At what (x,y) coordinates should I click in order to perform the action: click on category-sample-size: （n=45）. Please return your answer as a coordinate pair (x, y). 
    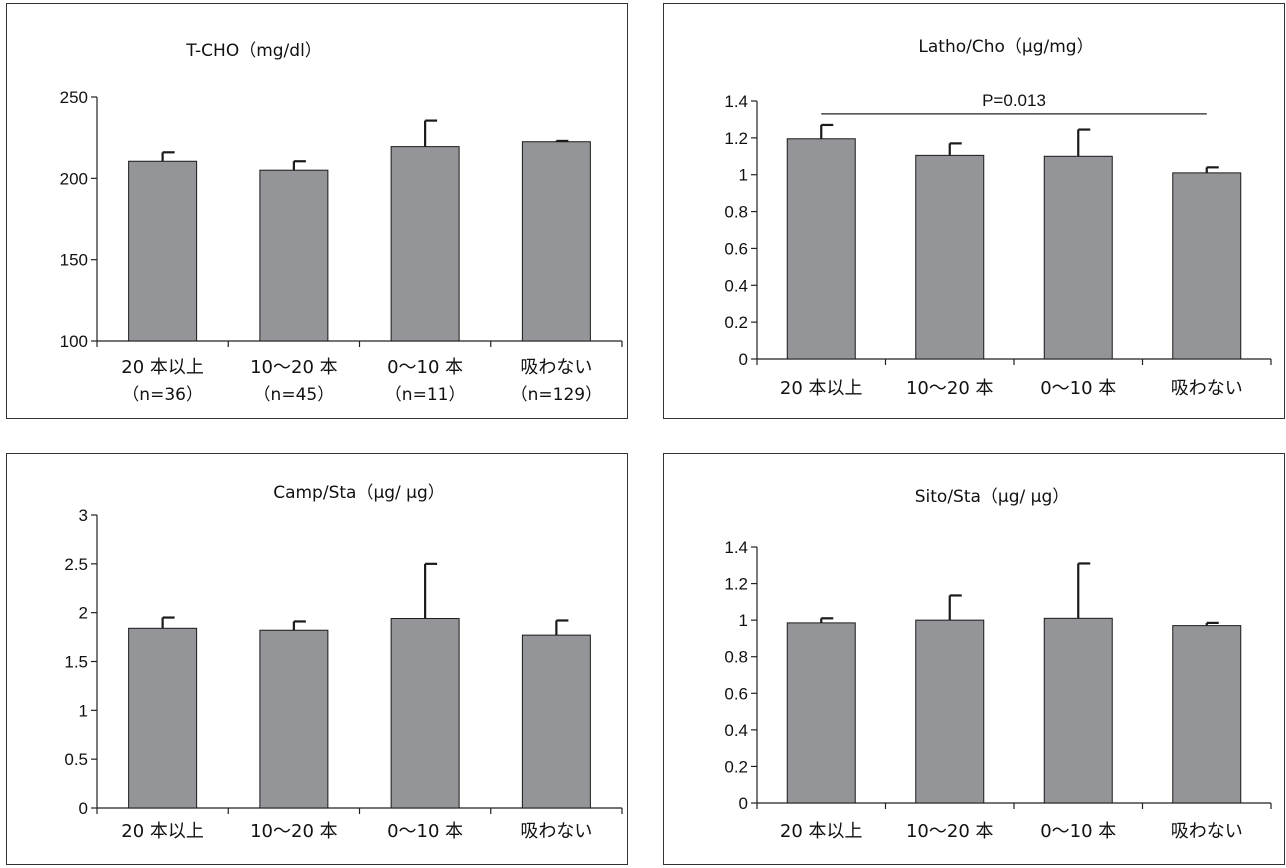
    Looking at the image, I should click on (294, 395).